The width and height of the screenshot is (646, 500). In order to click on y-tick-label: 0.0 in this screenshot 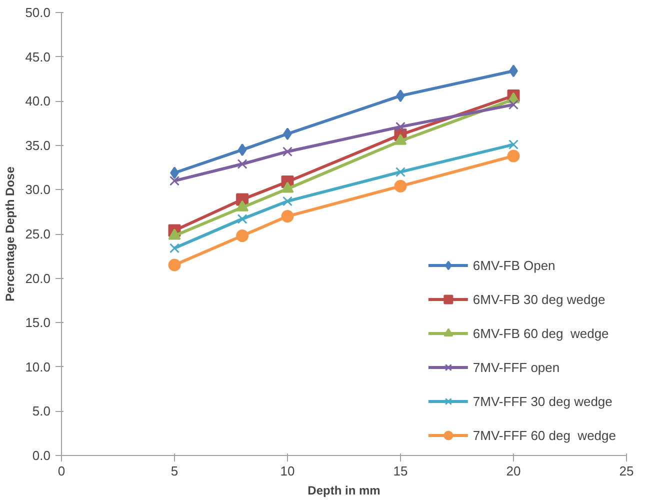, I will do `click(41, 455)`.